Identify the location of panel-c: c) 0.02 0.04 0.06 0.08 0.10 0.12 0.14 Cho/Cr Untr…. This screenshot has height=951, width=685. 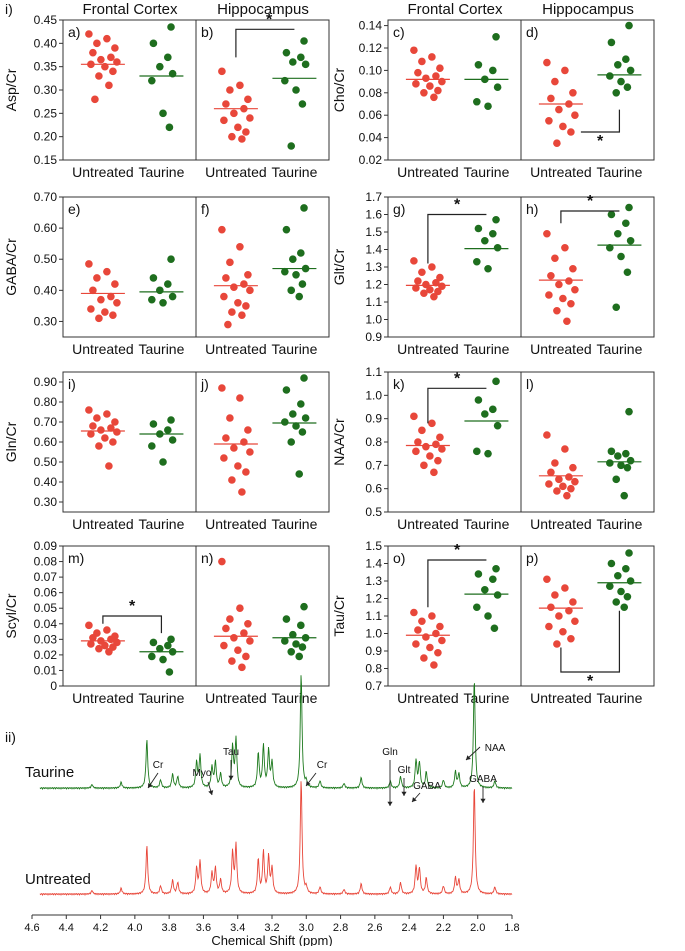
(426, 99).